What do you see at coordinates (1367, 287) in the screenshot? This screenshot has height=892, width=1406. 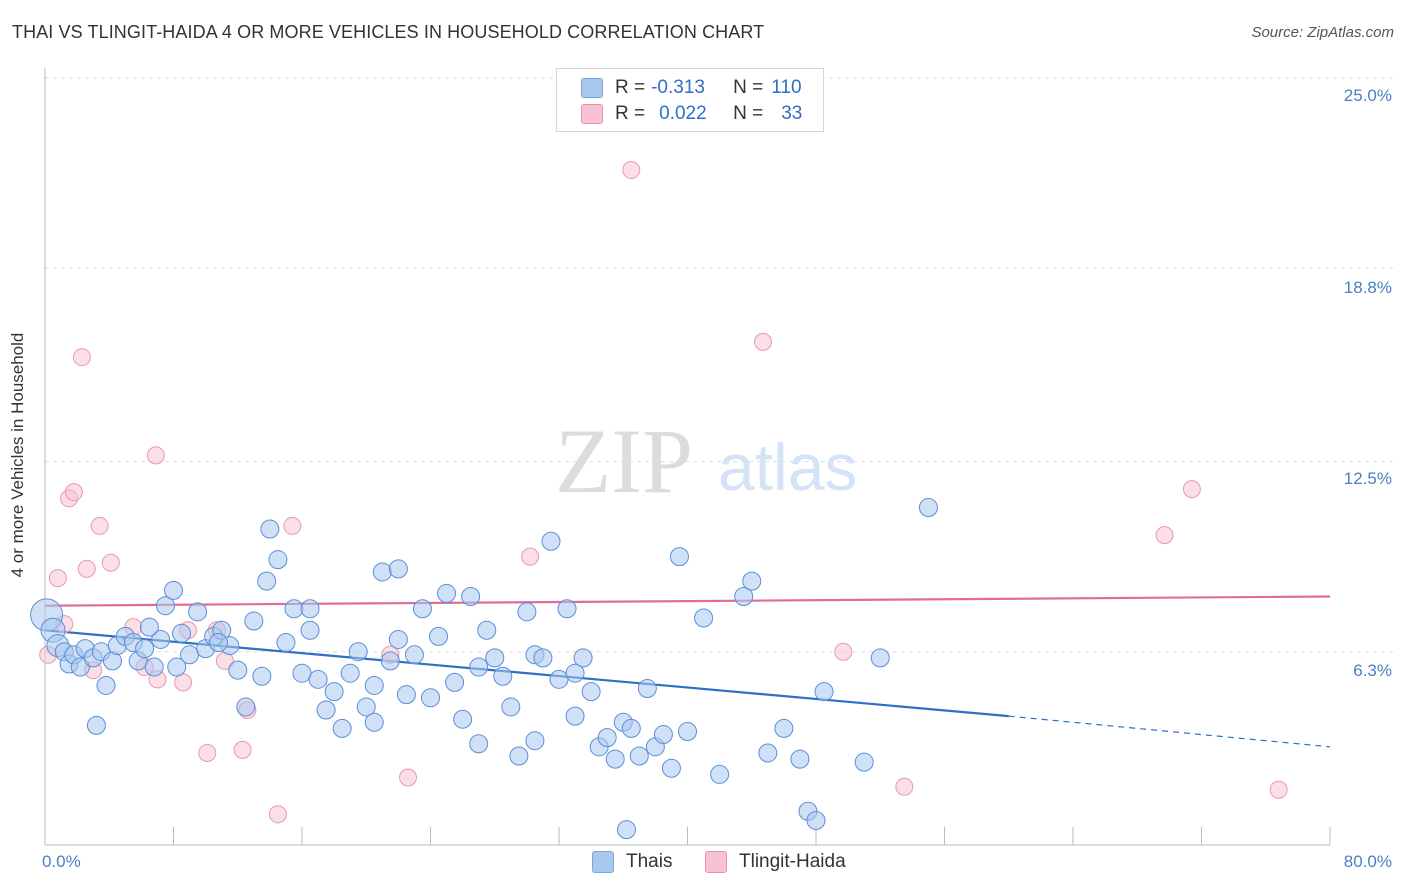 I see `y-tick-label-18-8: 18.8%` at bounding box center [1367, 287].